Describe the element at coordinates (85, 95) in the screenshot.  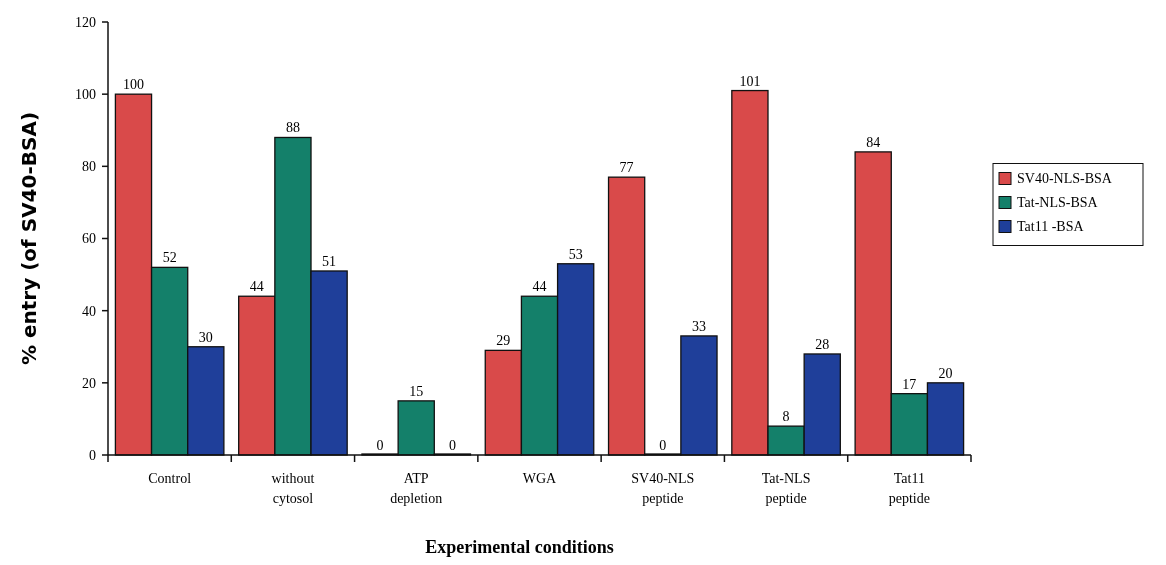
I see `y-tick-label: 100` at that location.